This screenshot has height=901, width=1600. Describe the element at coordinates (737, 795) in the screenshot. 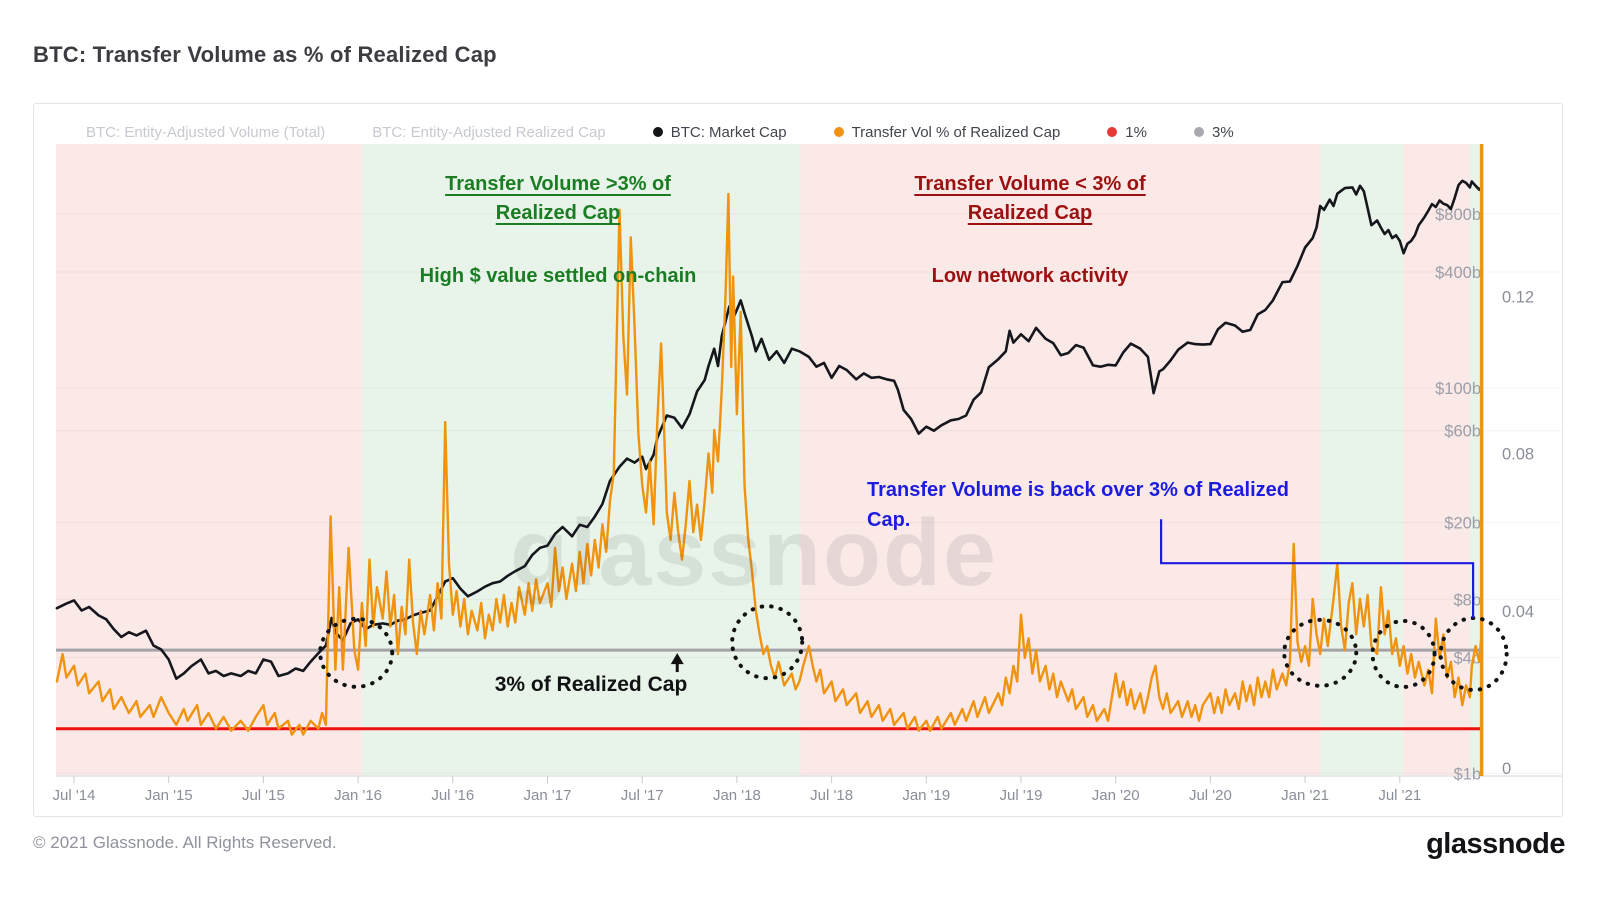

I see `x-axis-tick-label: Jan '18` at that location.